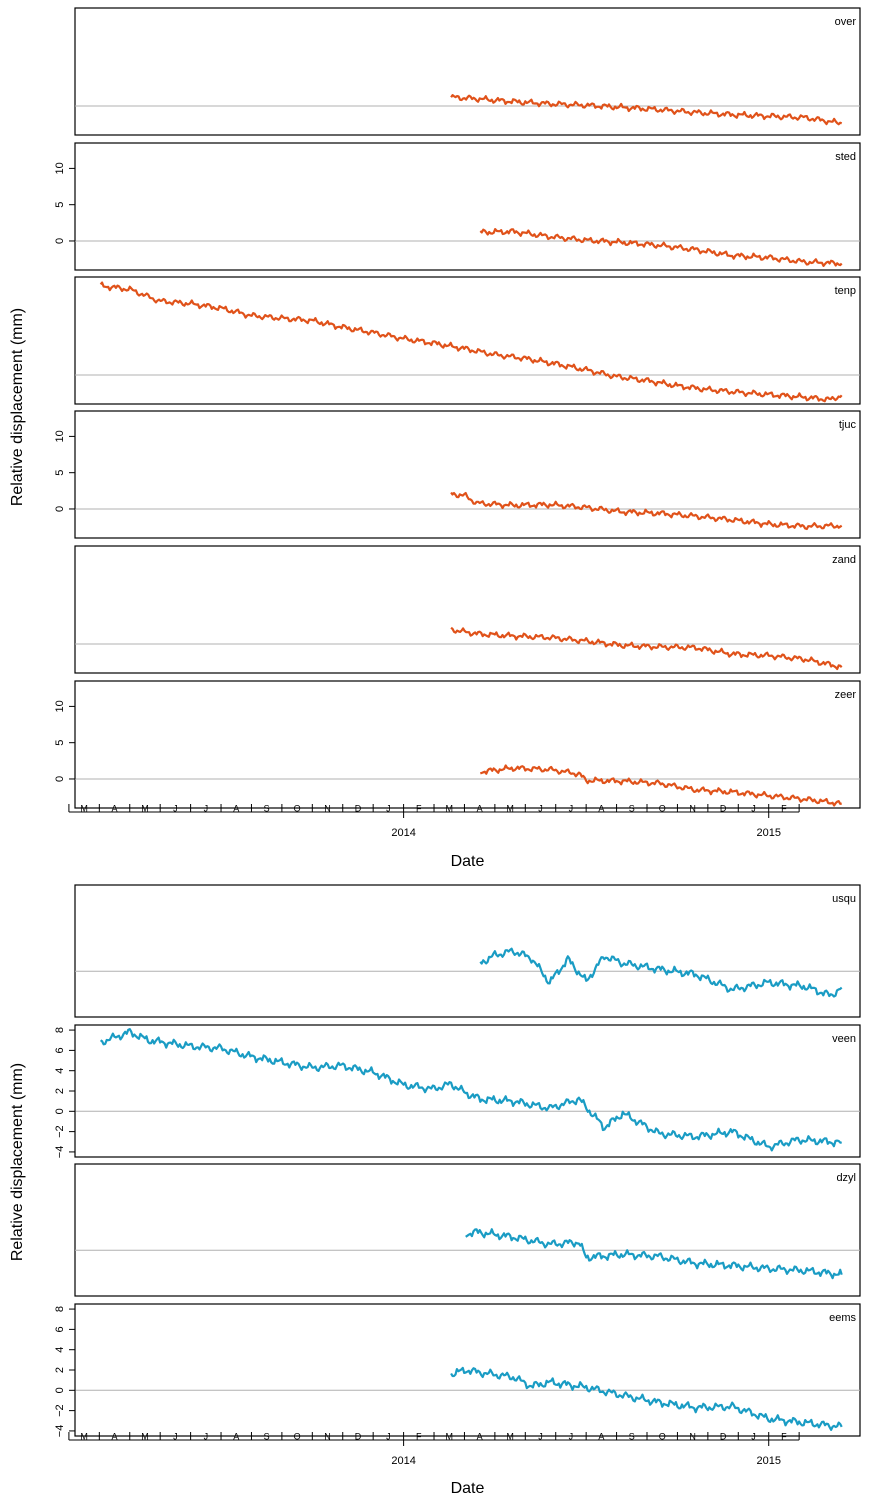 This screenshot has width=873, height=1497. I want to click on panel-label-zeer: zeer, so click(846, 695).